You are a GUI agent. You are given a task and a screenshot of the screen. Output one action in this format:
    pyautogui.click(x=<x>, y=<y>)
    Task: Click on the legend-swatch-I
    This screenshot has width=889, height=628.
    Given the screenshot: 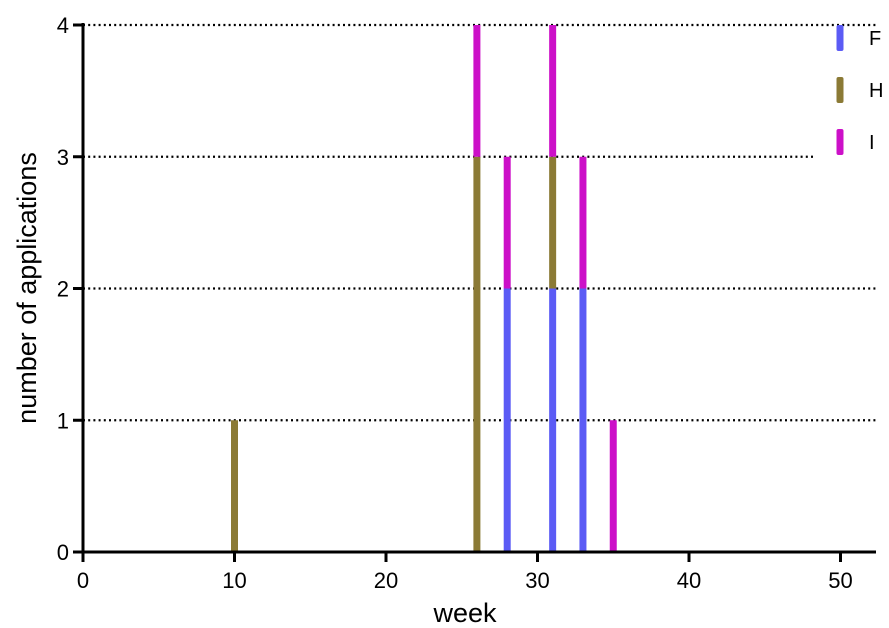 What is the action you would take?
    pyautogui.click(x=840, y=142)
    